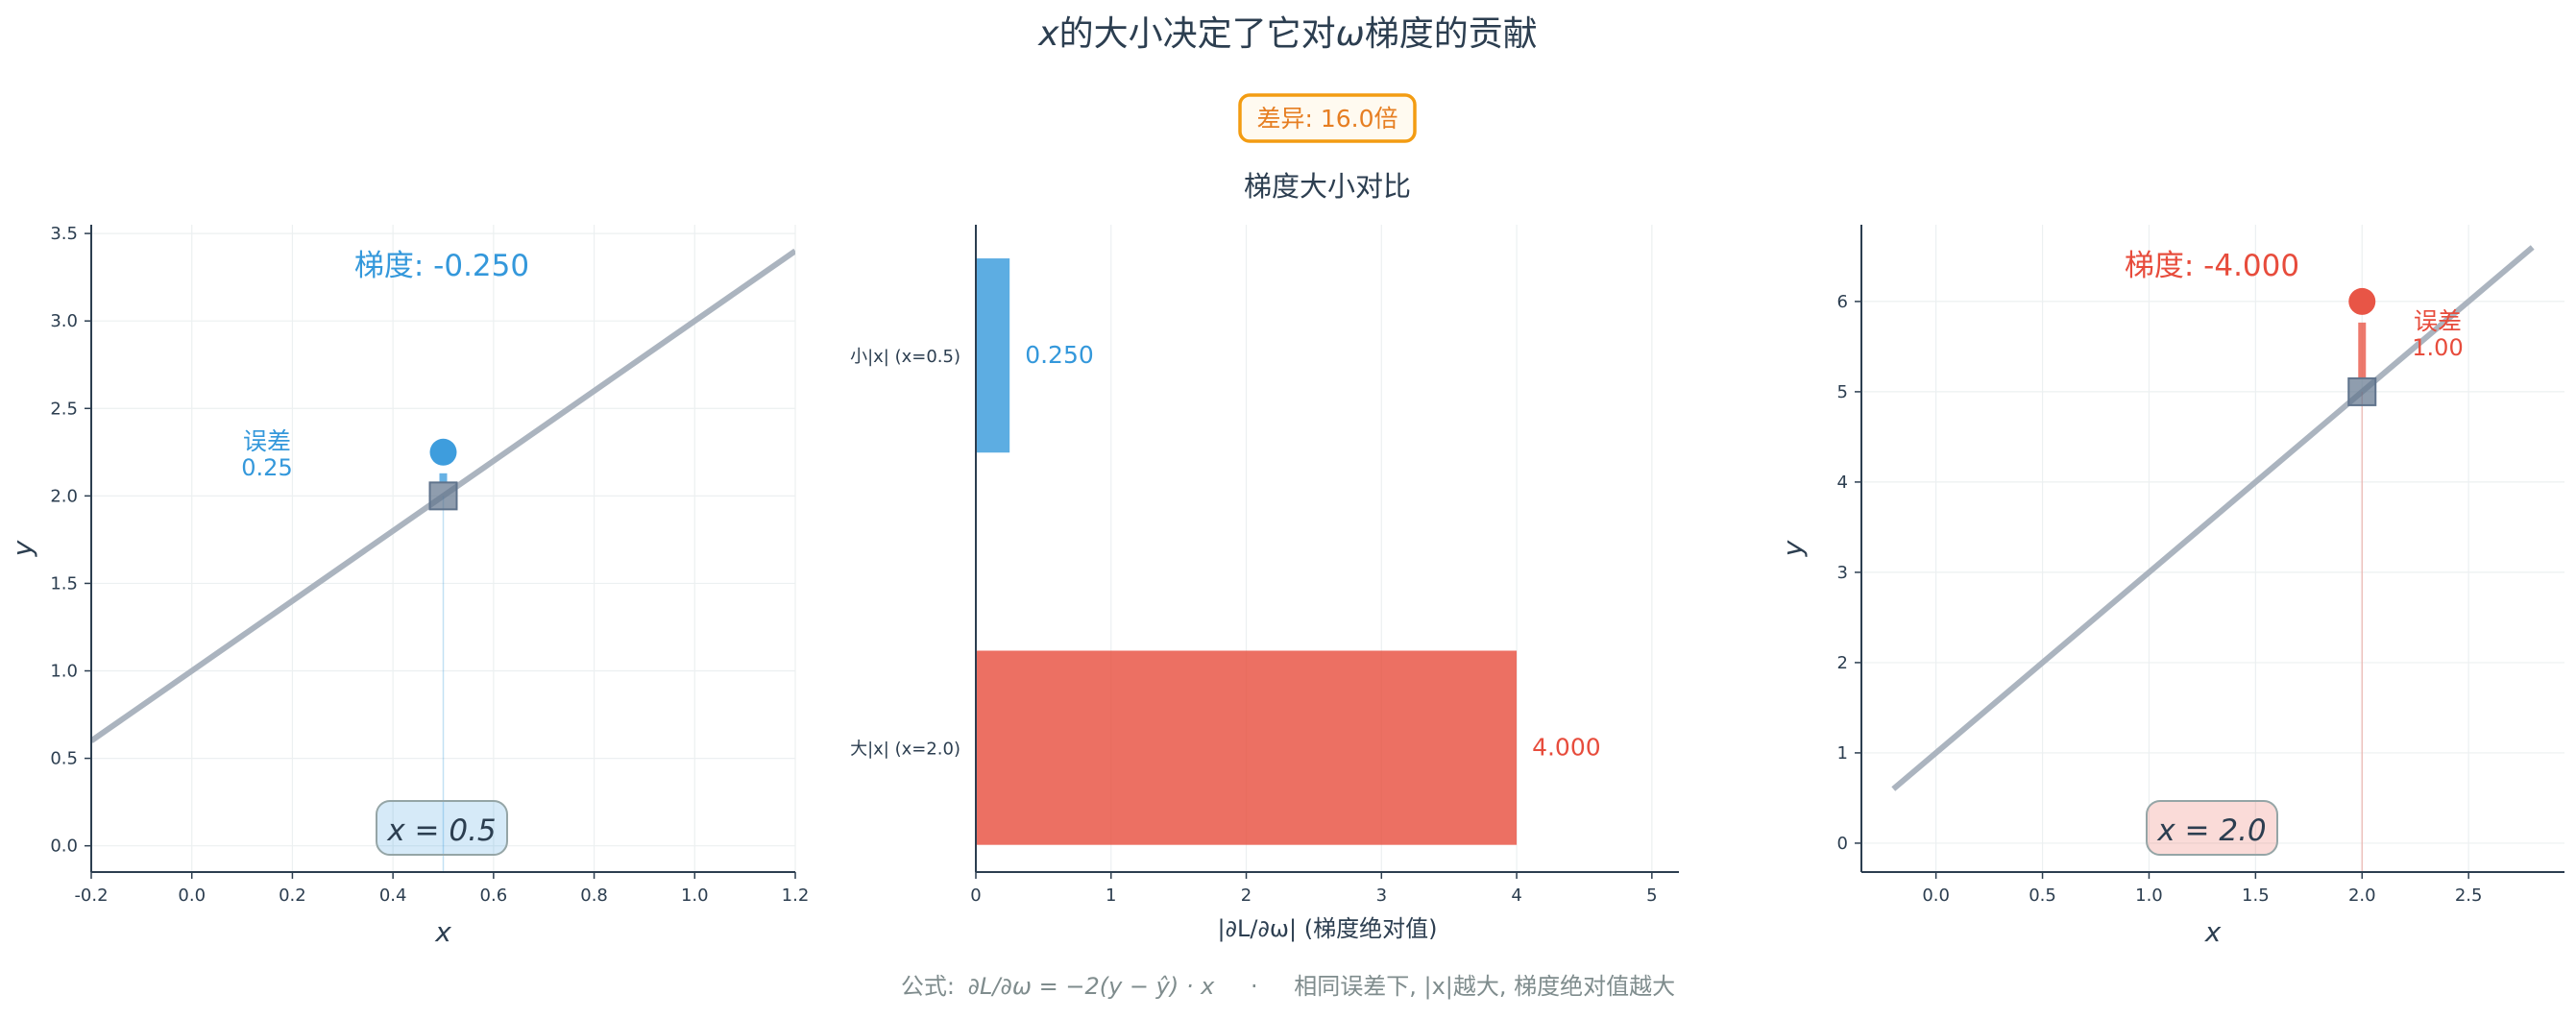 This screenshot has width=2576, height=1019. I want to click on y-tick-label: 3.0, so click(64, 321).